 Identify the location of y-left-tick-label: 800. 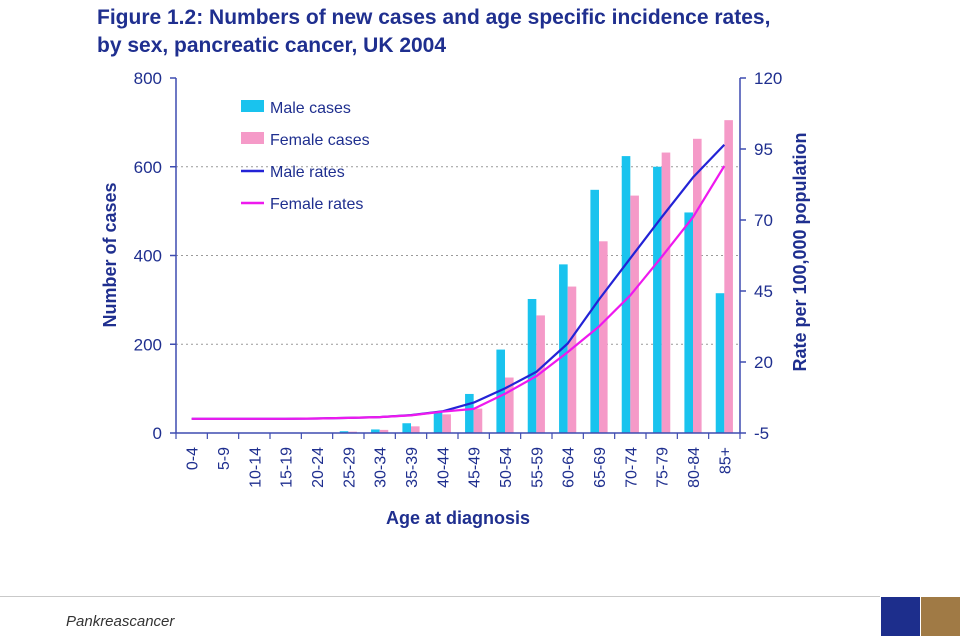
(148, 78).